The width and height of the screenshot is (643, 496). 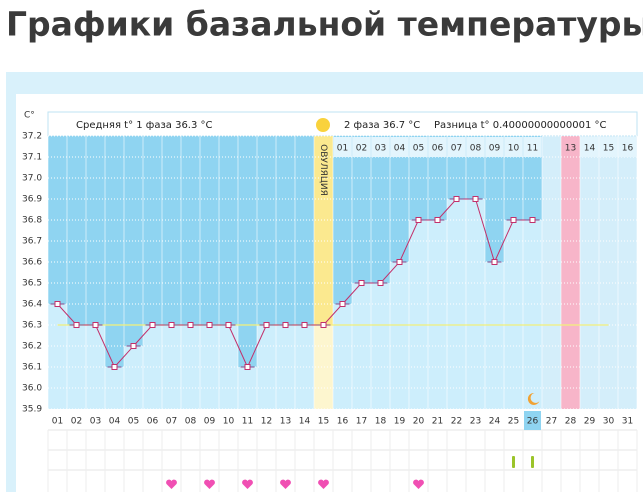 I want to click on x-tick-label: 09, so click(x=210, y=422).